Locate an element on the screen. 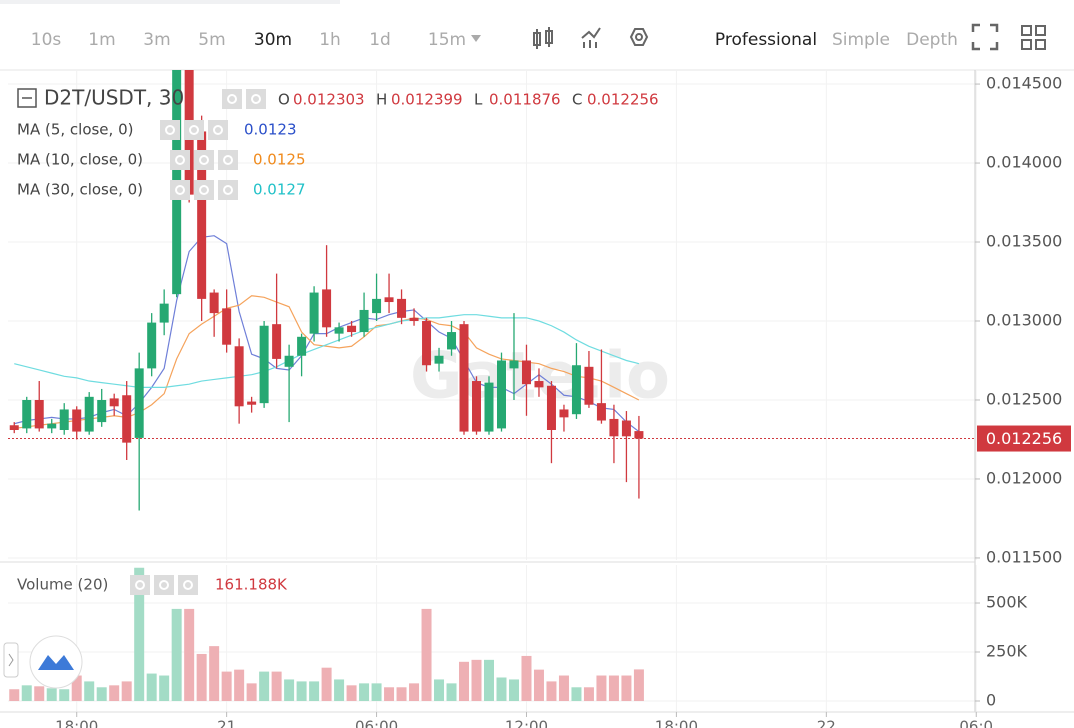 This screenshot has height=728, width=1074. view-button: Depth is located at coordinates (932, 40).